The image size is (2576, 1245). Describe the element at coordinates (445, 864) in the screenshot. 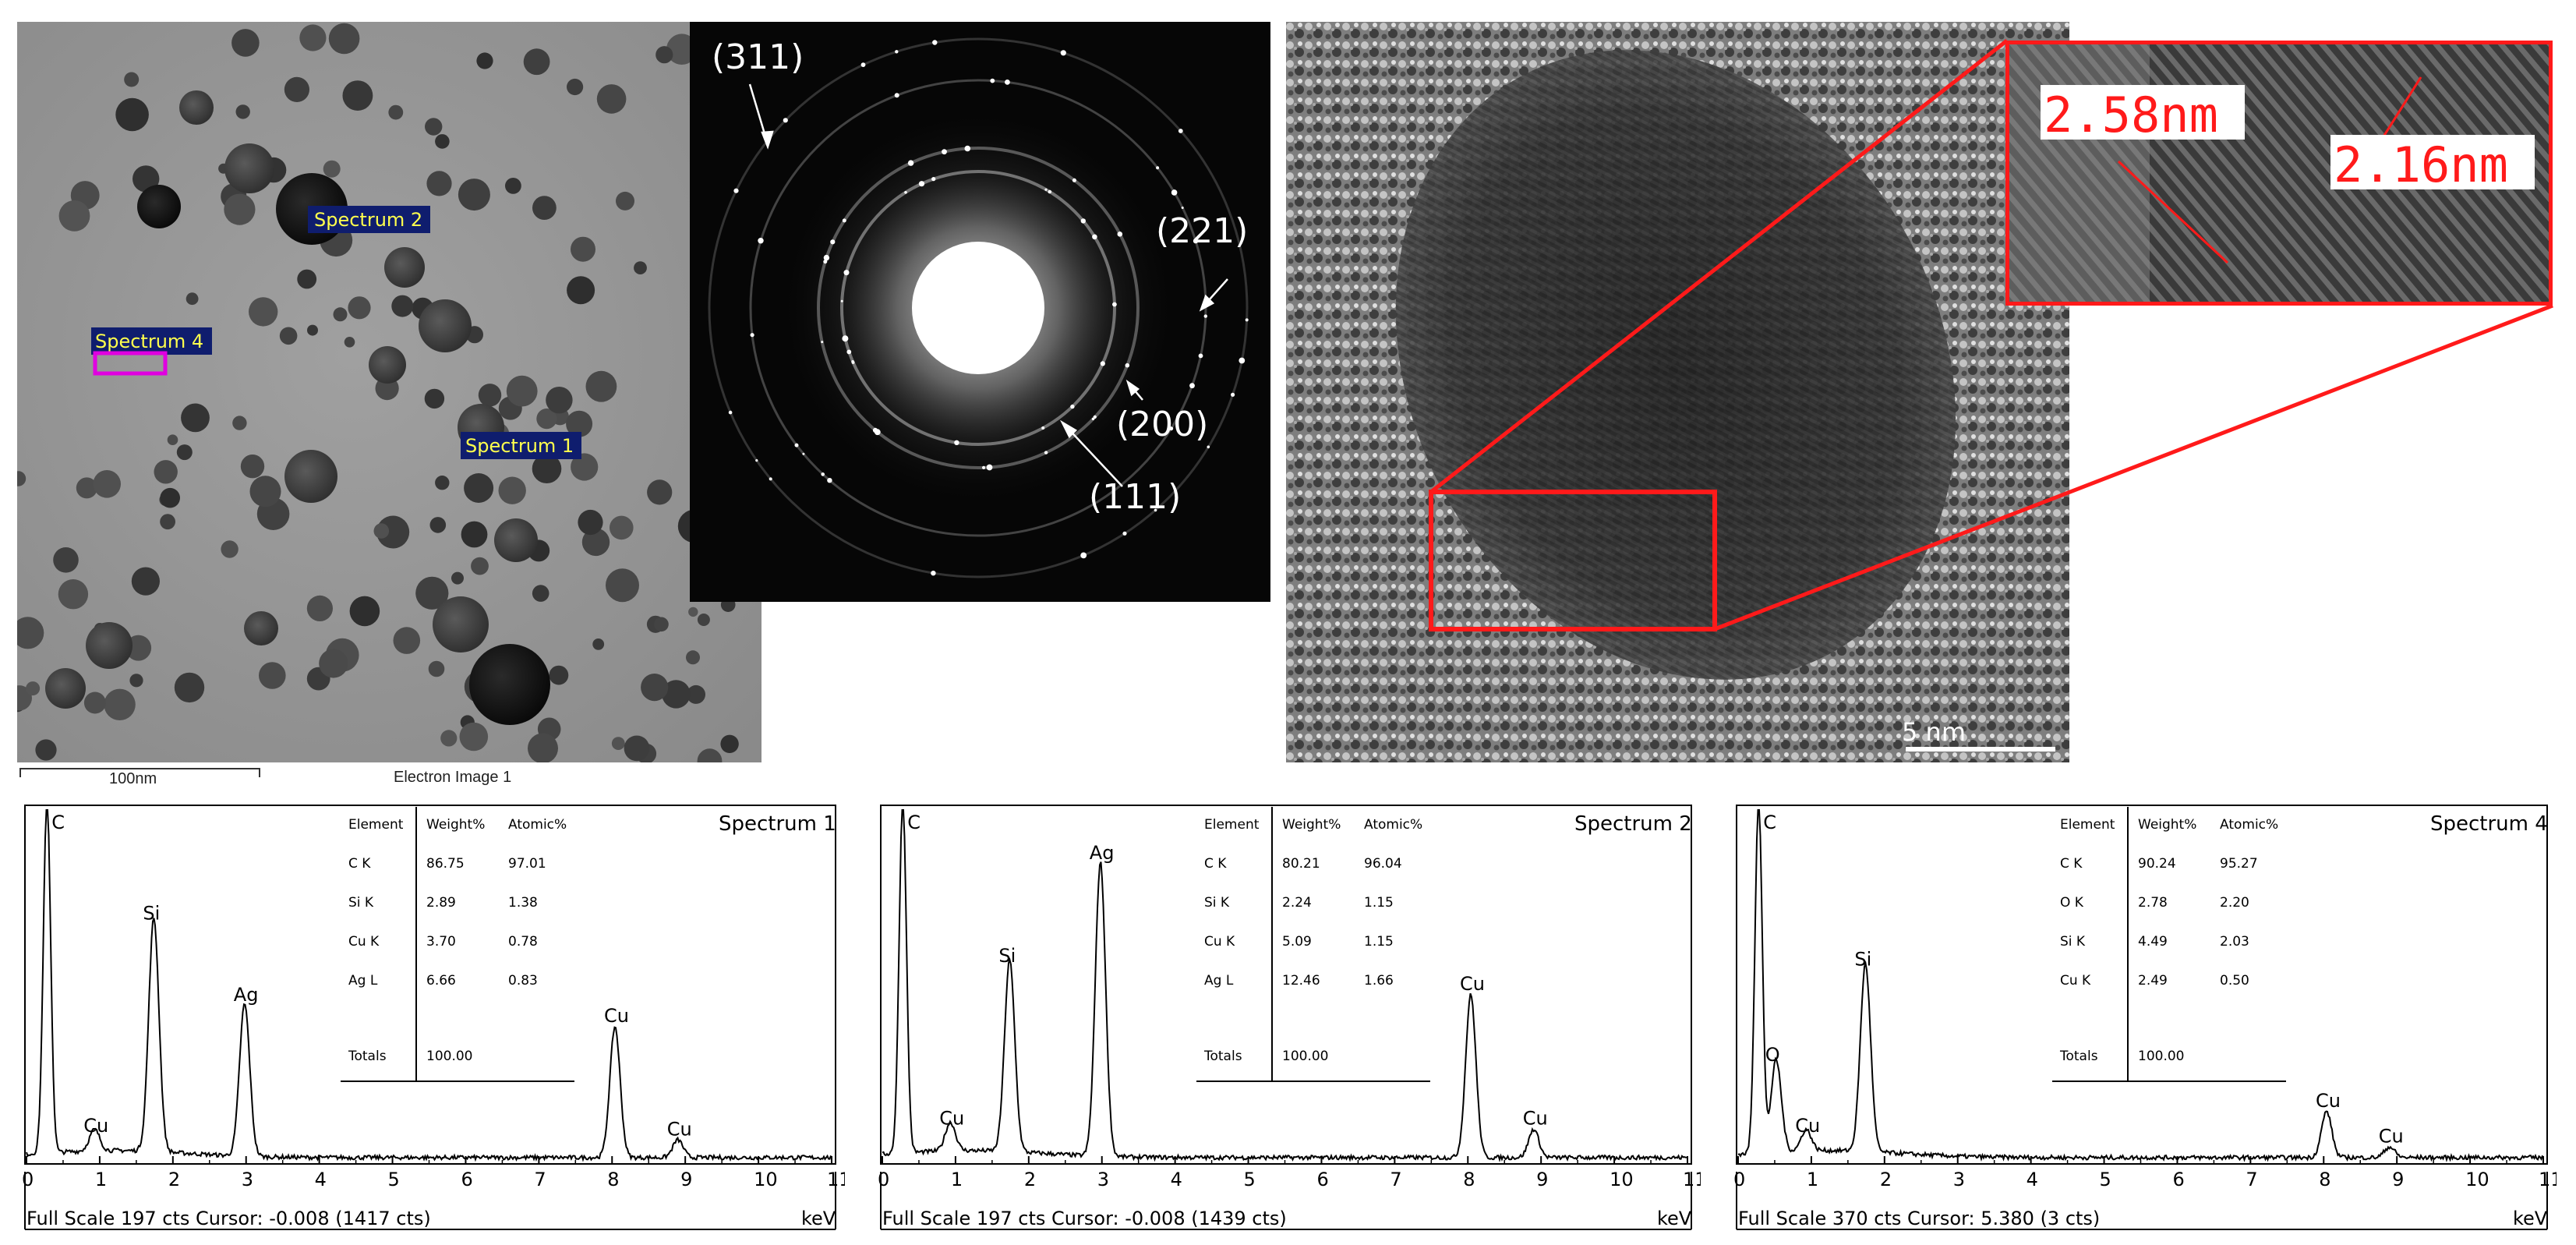

I see `table-cell: 86.75` at that location.